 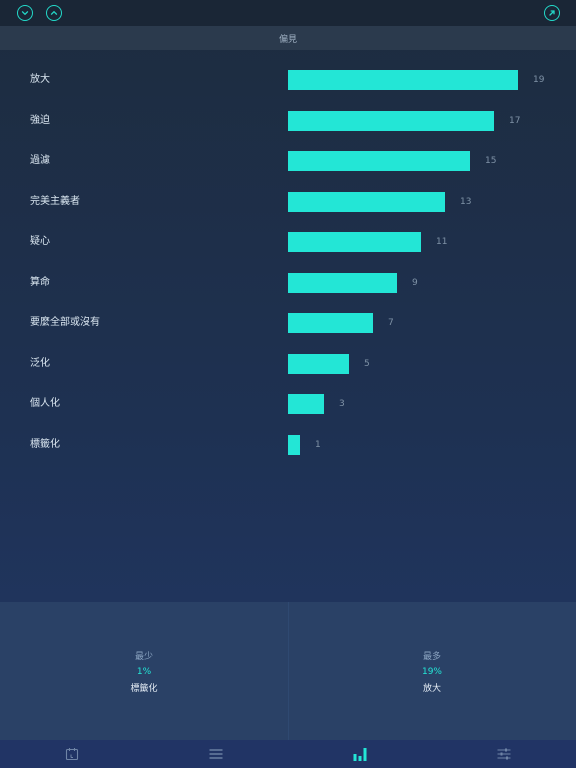 I want to click on bar-label: 泛化, so click(x=40, y=363).